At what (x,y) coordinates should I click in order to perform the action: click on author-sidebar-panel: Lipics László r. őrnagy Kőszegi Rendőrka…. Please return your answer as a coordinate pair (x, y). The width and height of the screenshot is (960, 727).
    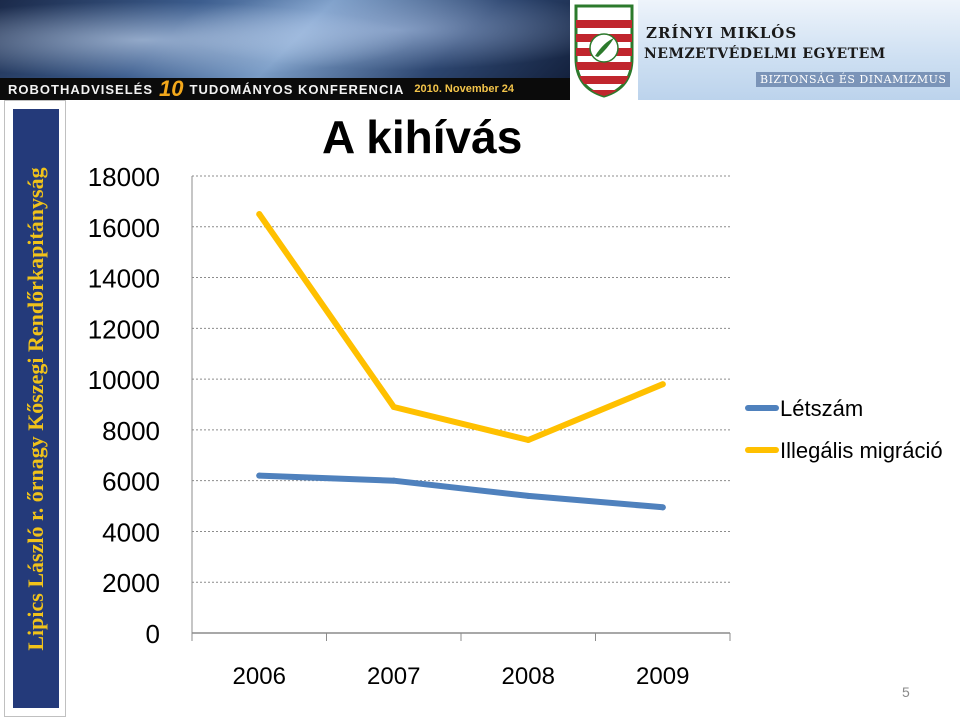
    Looking at the image, I should click on (36, 408).